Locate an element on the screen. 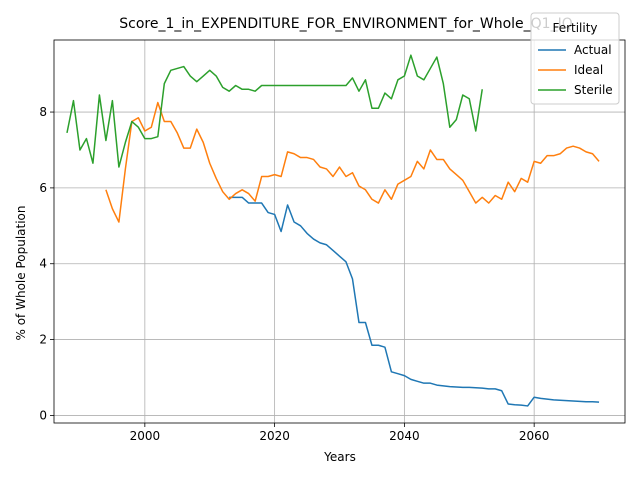  y-axis-label: % of Whole Population is located at coordinates (21, 273).